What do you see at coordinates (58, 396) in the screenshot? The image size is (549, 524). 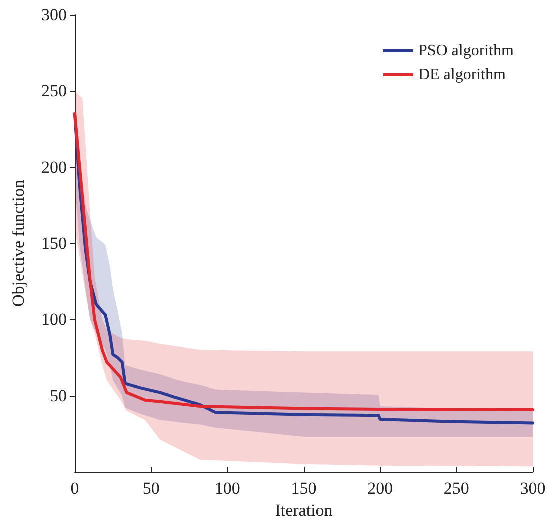 I see `y-tick-label: 50` at bounding box center [58, 396].